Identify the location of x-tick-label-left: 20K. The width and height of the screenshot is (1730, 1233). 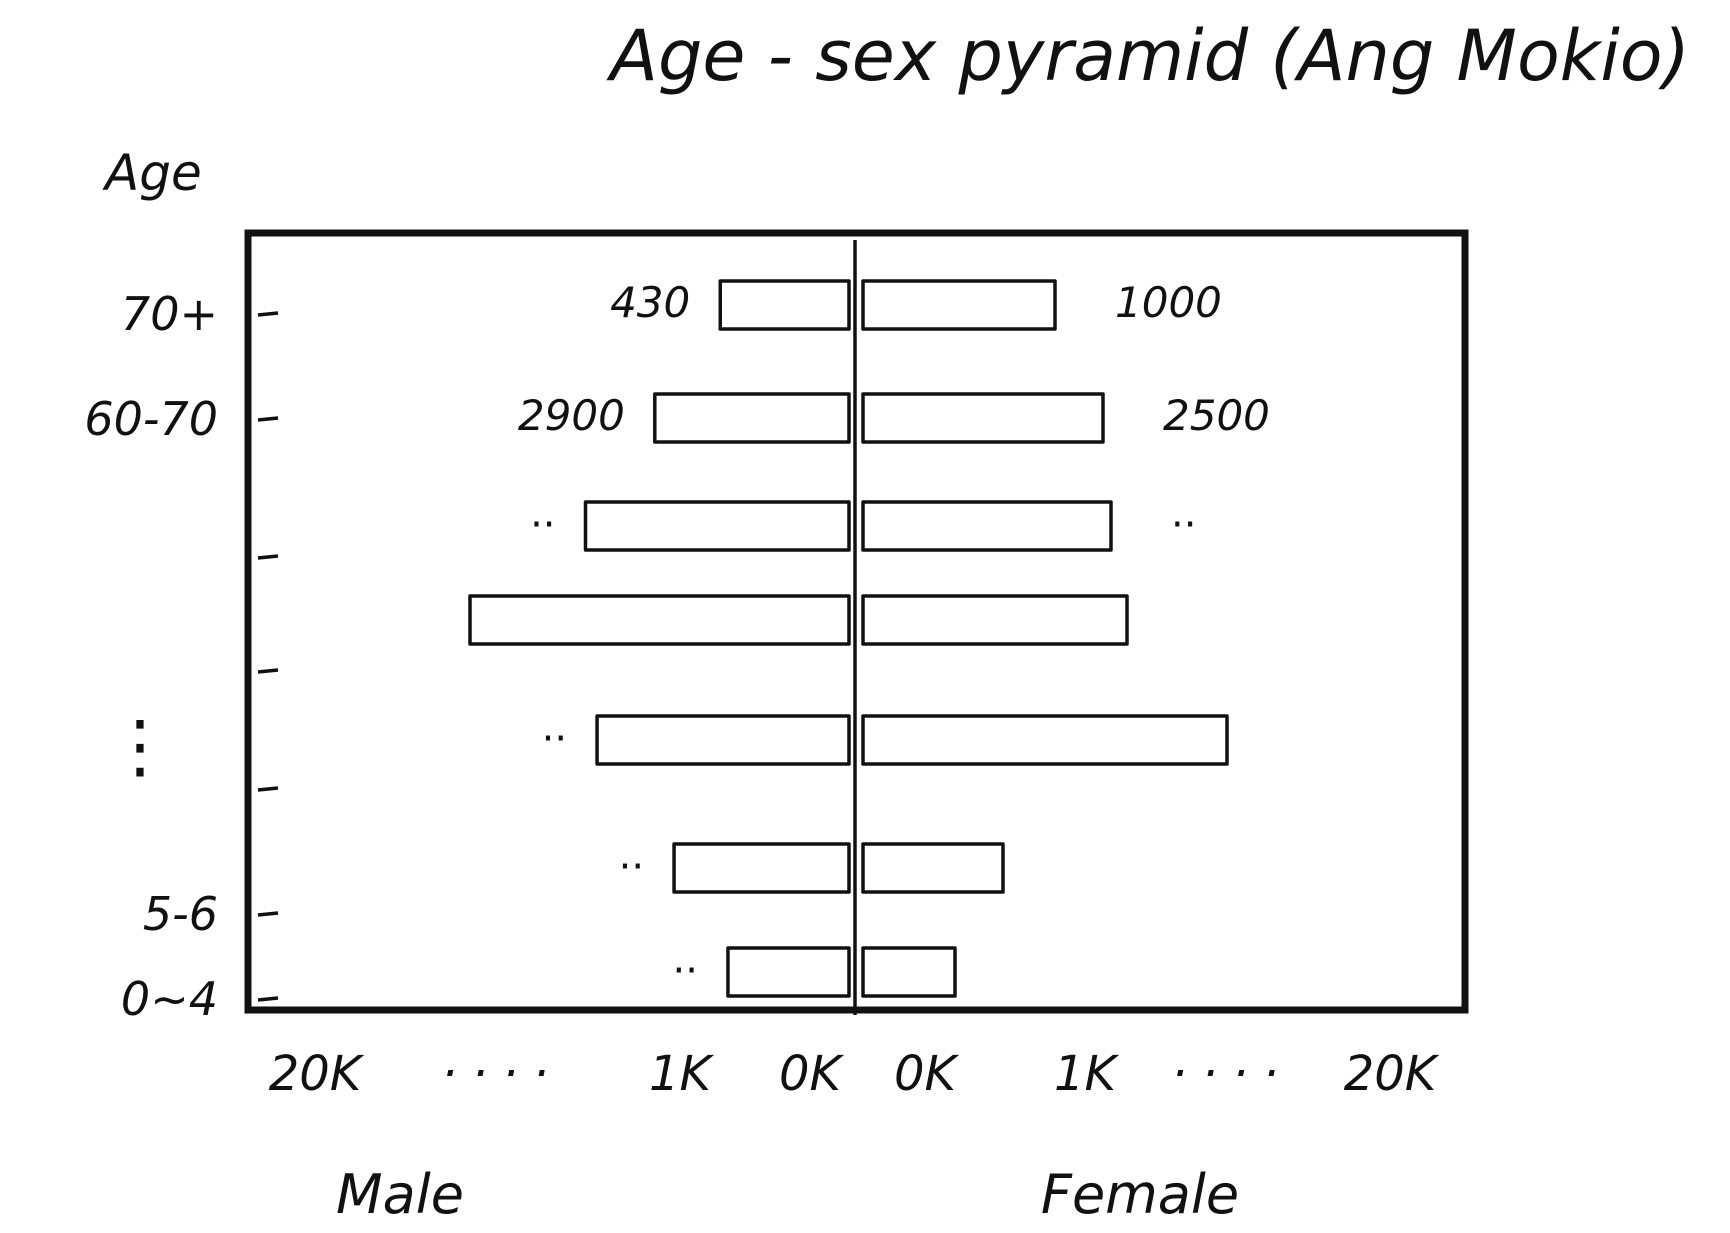
(317, 1074).